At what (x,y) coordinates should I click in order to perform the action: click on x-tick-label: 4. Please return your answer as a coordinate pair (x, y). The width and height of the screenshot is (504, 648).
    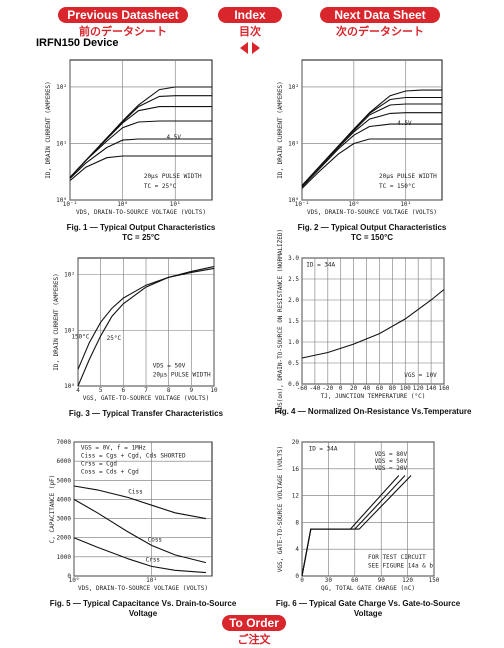
    Looking at the image, I should click on (78, 390).